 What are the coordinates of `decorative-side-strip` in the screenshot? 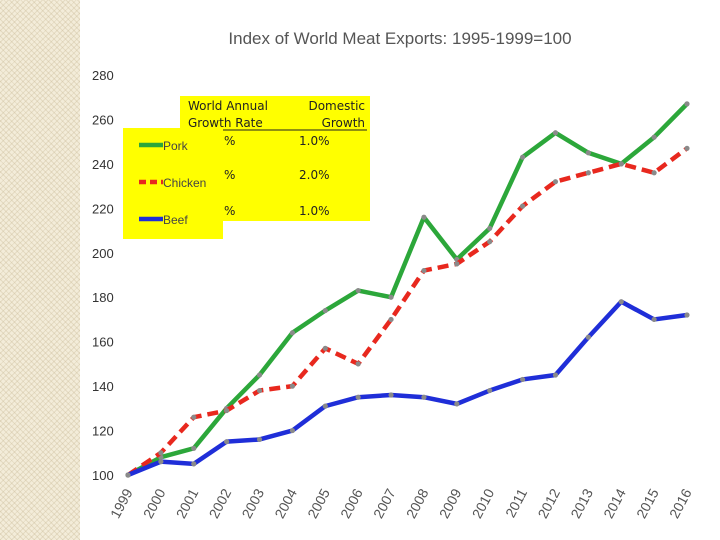 It's located at (40, 270).